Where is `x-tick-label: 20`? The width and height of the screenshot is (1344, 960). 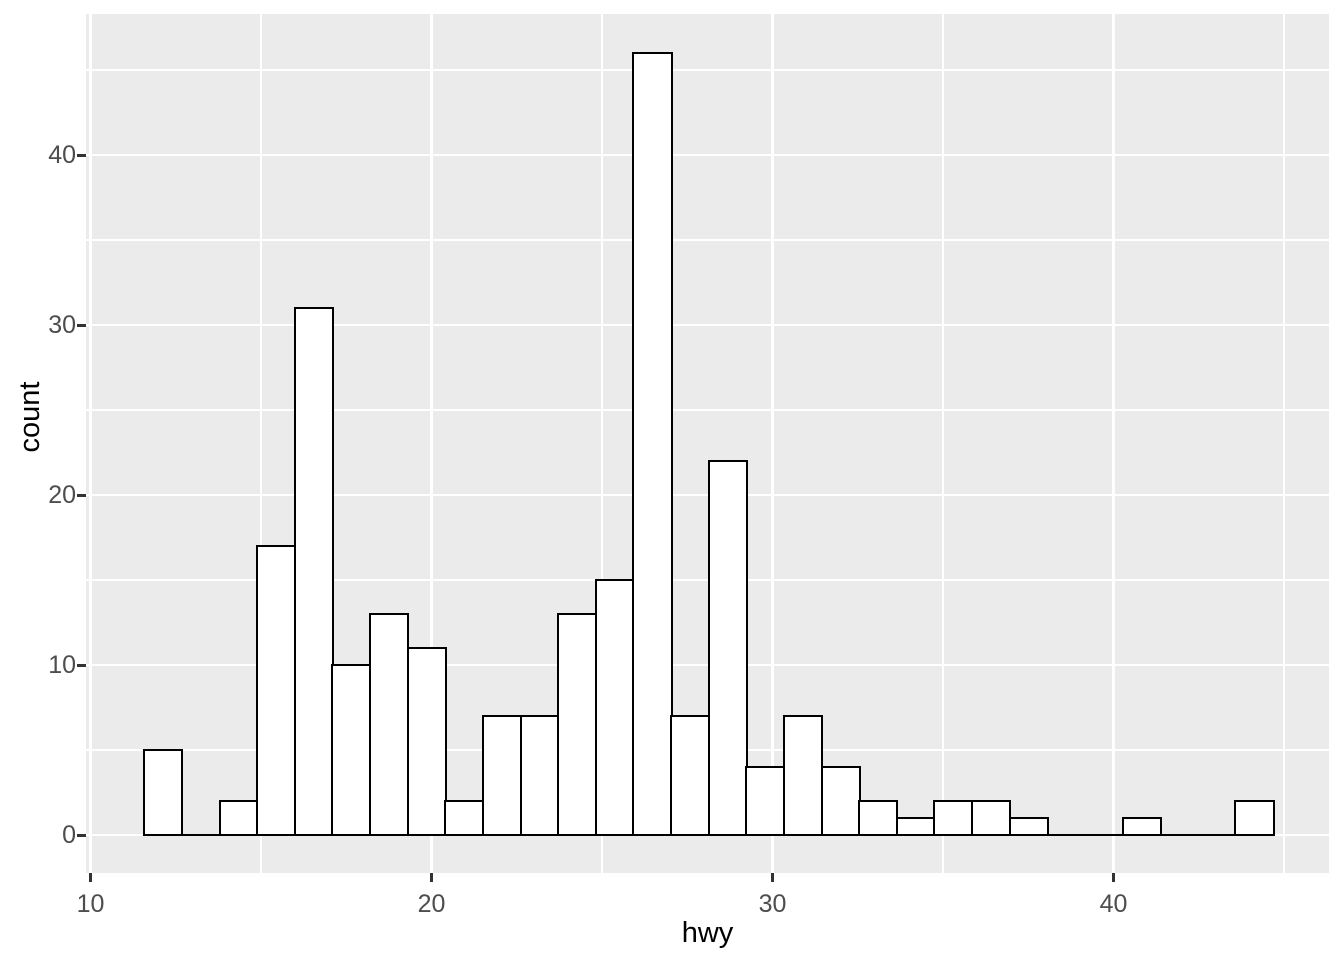 x-tick-label: 20 is located at coordinates (431, 904).